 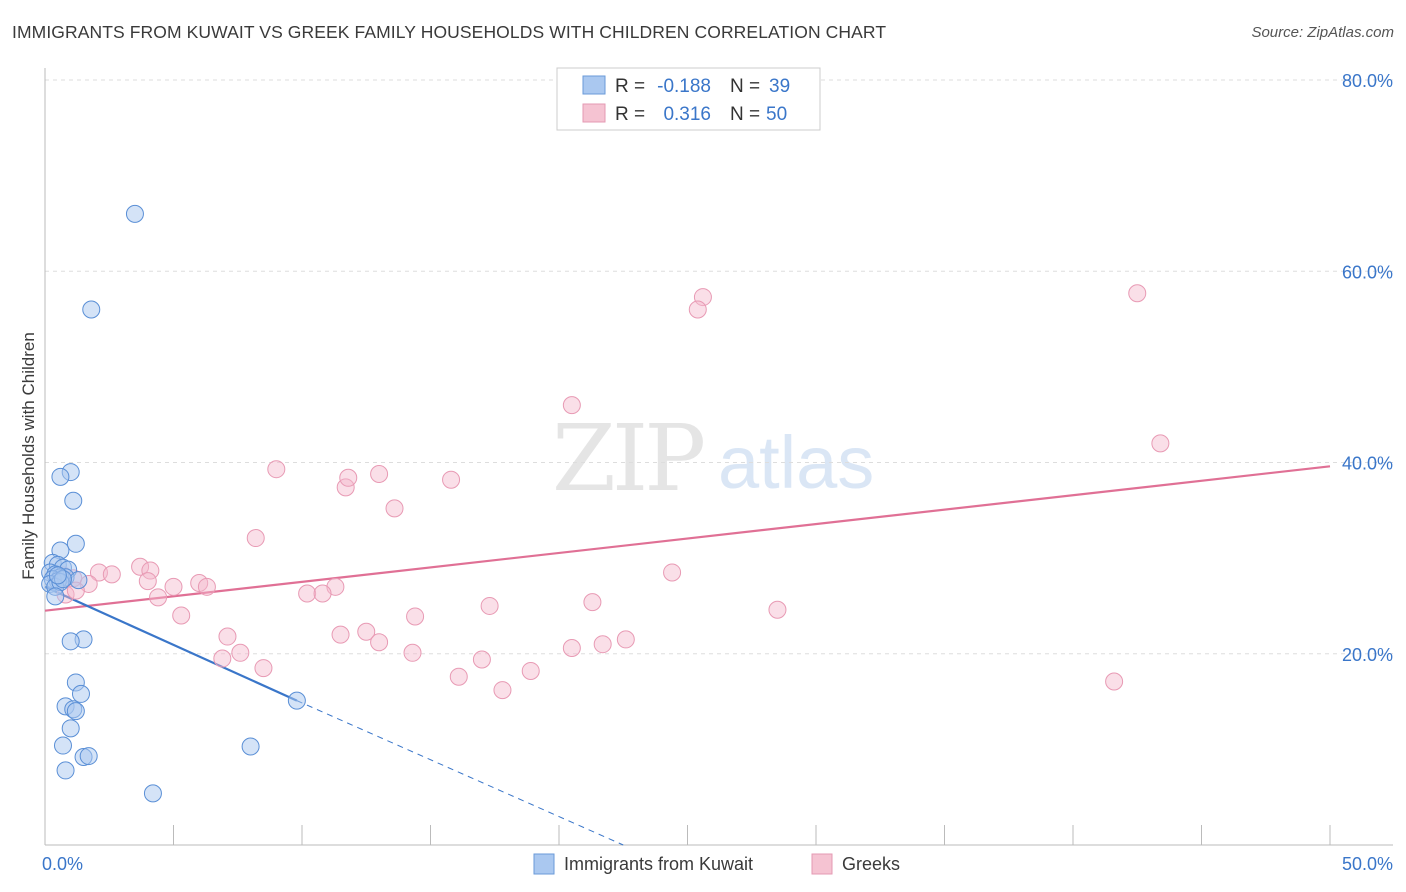 I want to click on source-label: Source: ZipAtlas.com, so click(x=1322, y=32).